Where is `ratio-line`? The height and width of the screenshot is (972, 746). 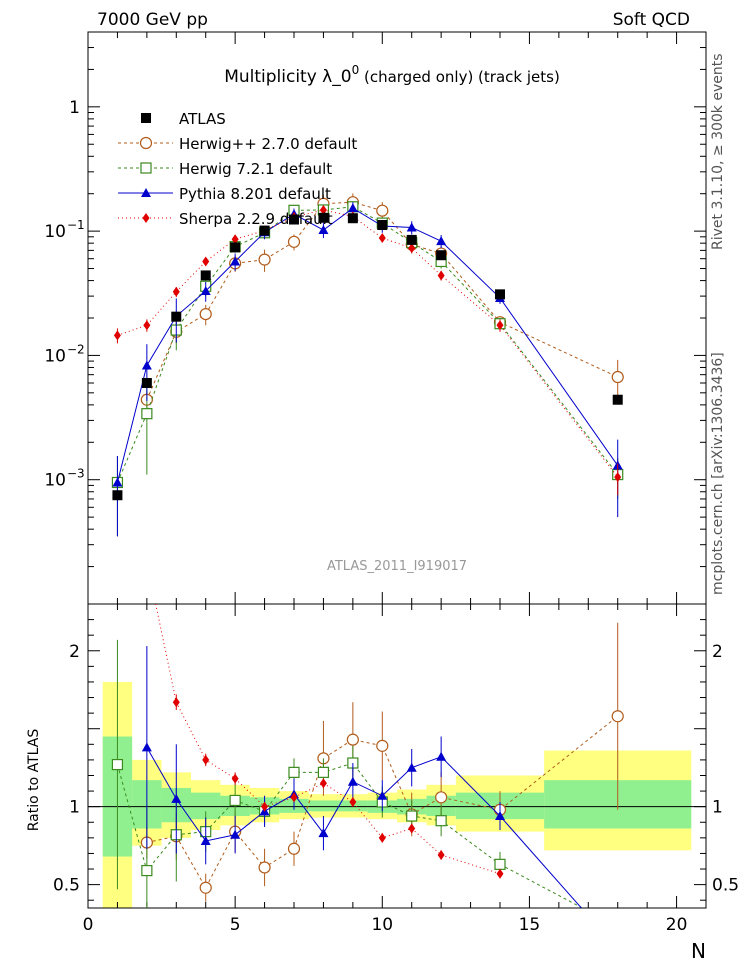
ratio-line is located at coordinates (338, 788).